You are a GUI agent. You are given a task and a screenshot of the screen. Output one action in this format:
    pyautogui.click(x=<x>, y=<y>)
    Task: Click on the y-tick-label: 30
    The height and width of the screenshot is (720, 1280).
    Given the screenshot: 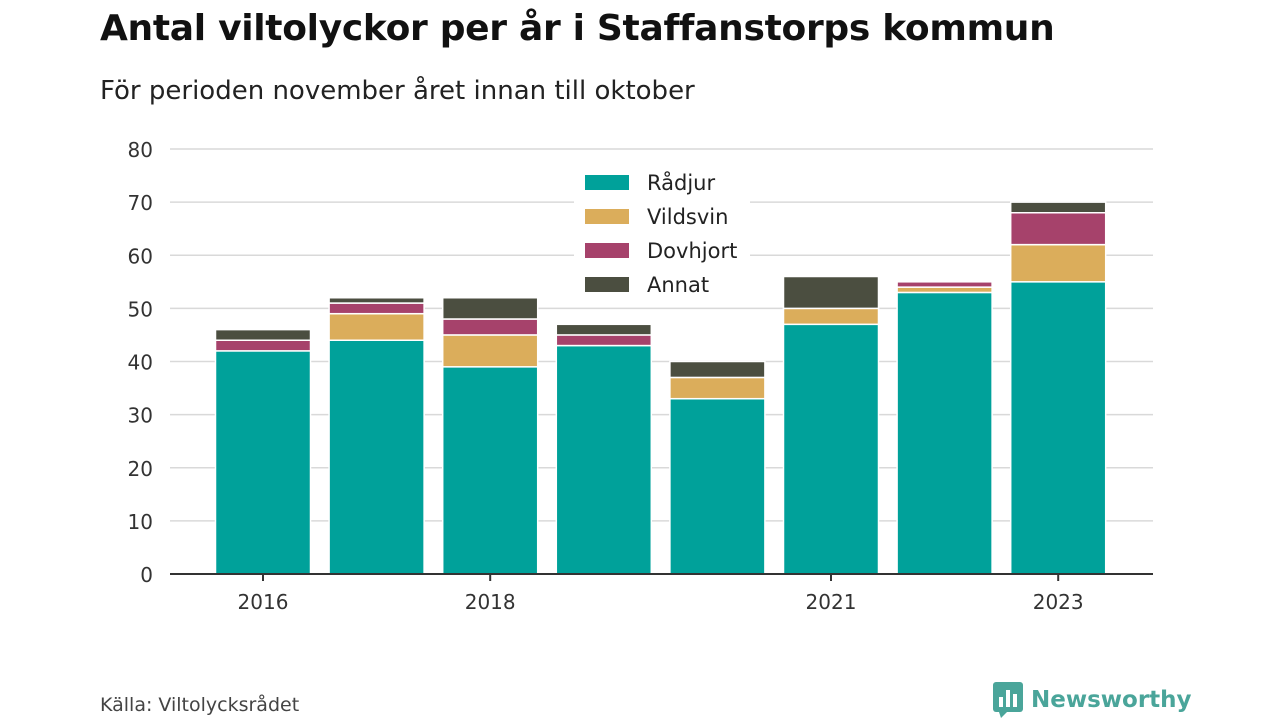 What is the action you would take?
    pyautogui.click(x=140, y=416)
    